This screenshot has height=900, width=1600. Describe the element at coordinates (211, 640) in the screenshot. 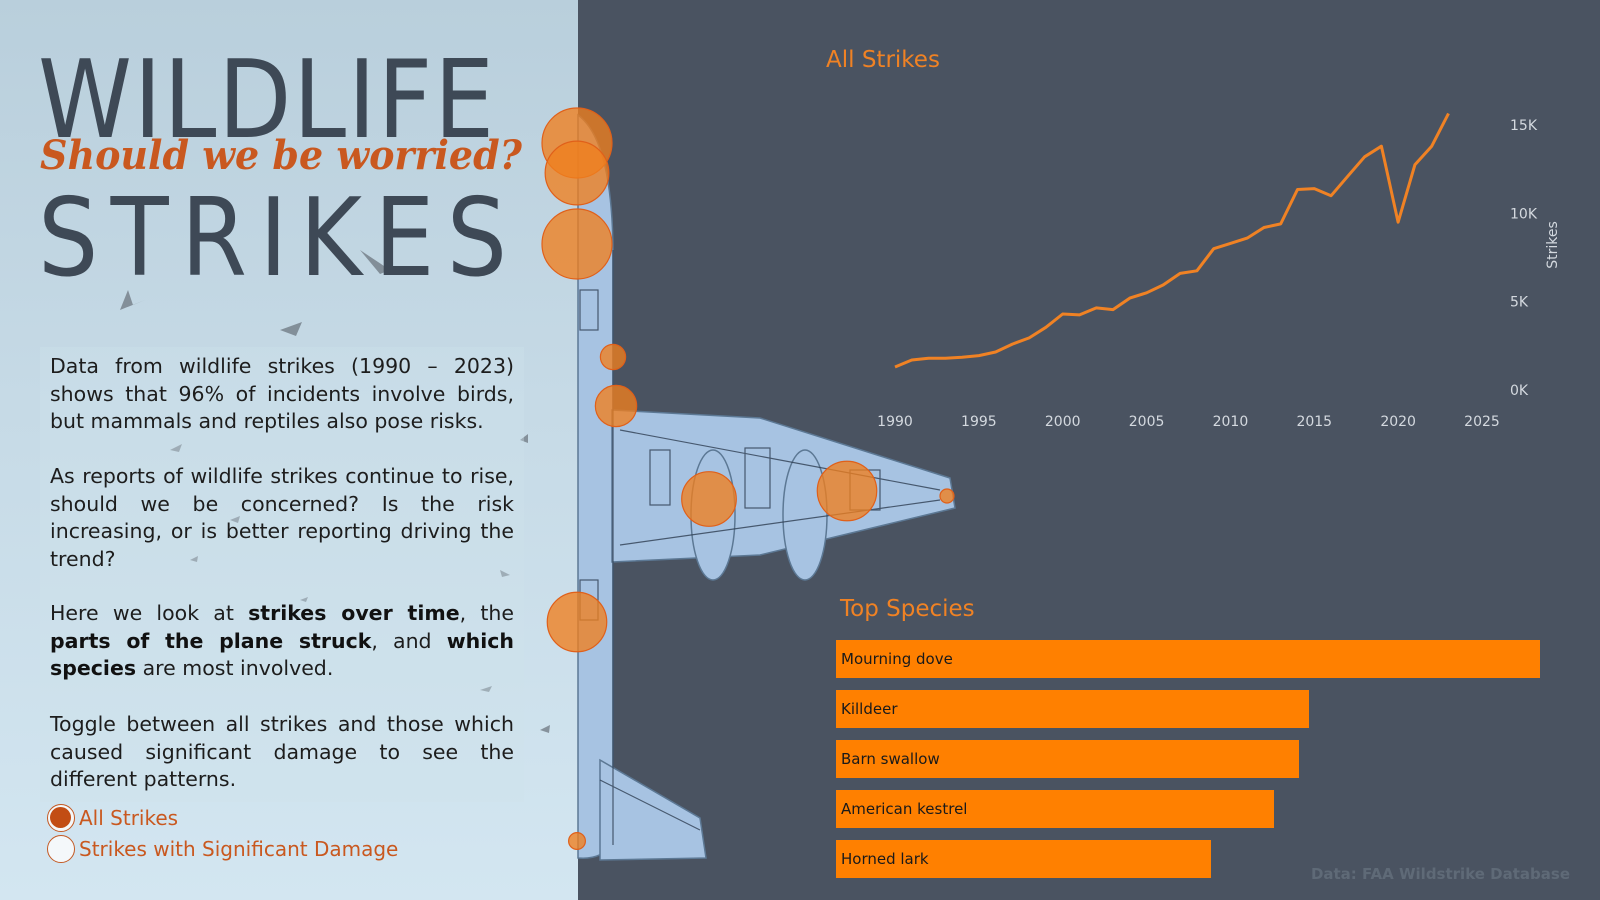

I see `para3-bold-2: parts of the plane struck` at that location.